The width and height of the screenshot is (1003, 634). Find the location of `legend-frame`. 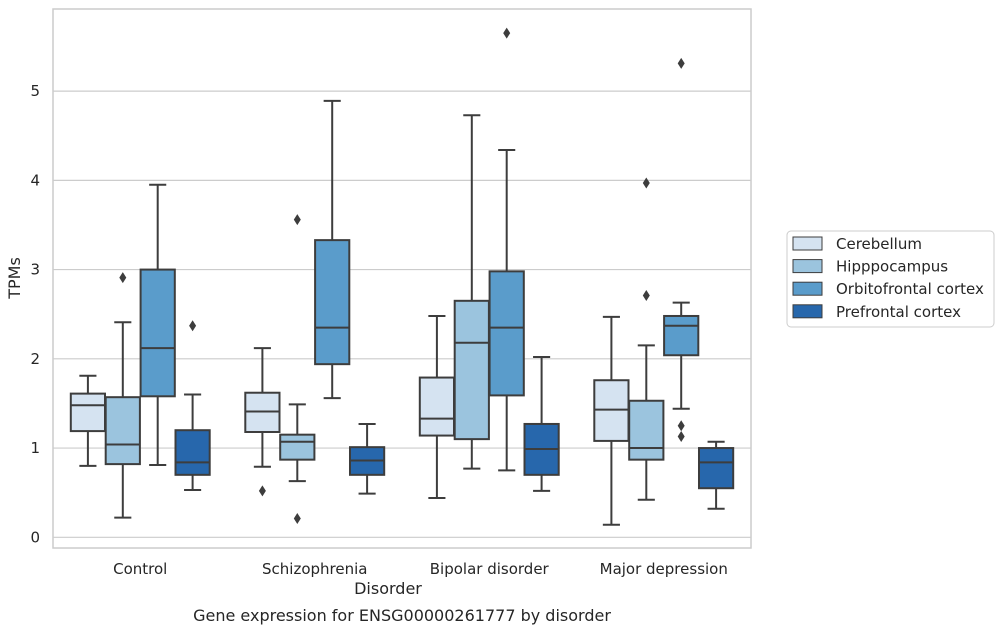

legend-frame is located at coordinates (890, 279).